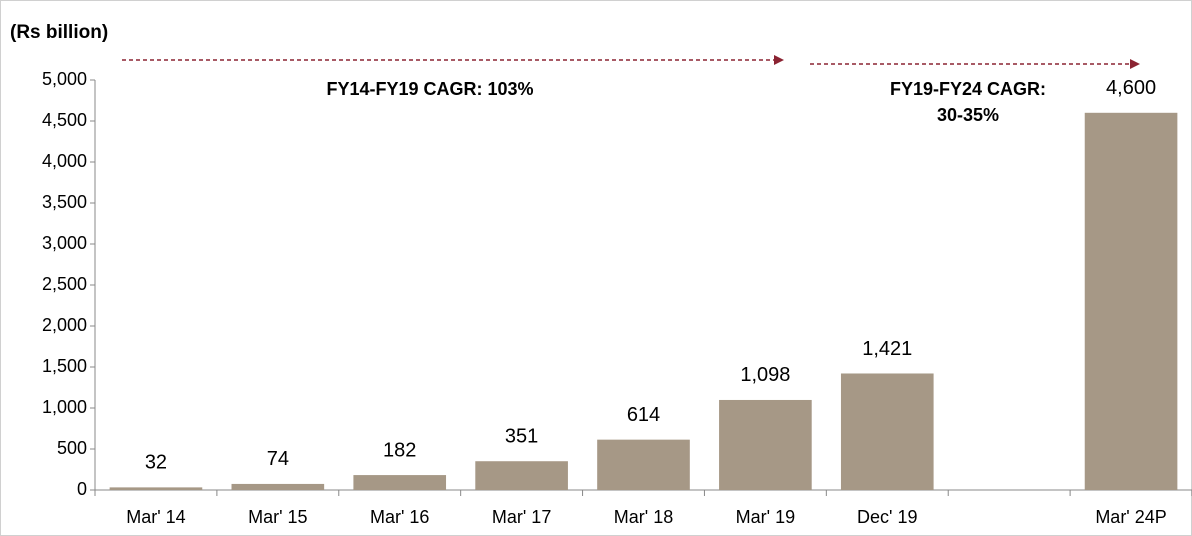  What do you see at coordinates (887, 517) in the screenshot?
I see `x-tick-label: Dec' 19` at bounding box center [887, 517].